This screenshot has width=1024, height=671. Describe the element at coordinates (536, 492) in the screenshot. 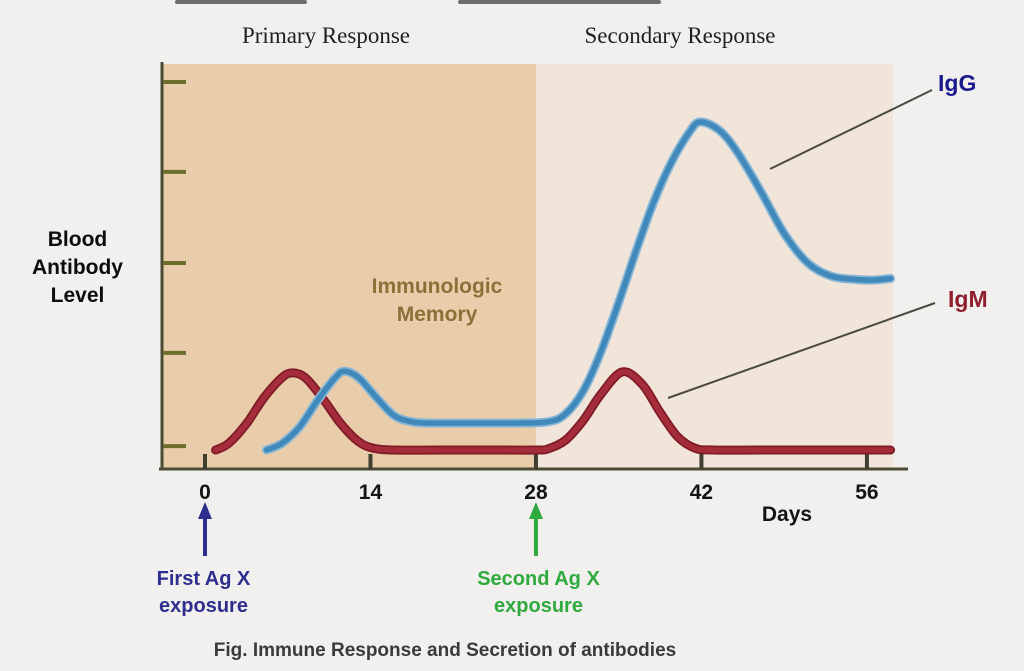

I see `x-tick-label: 28` at that location.